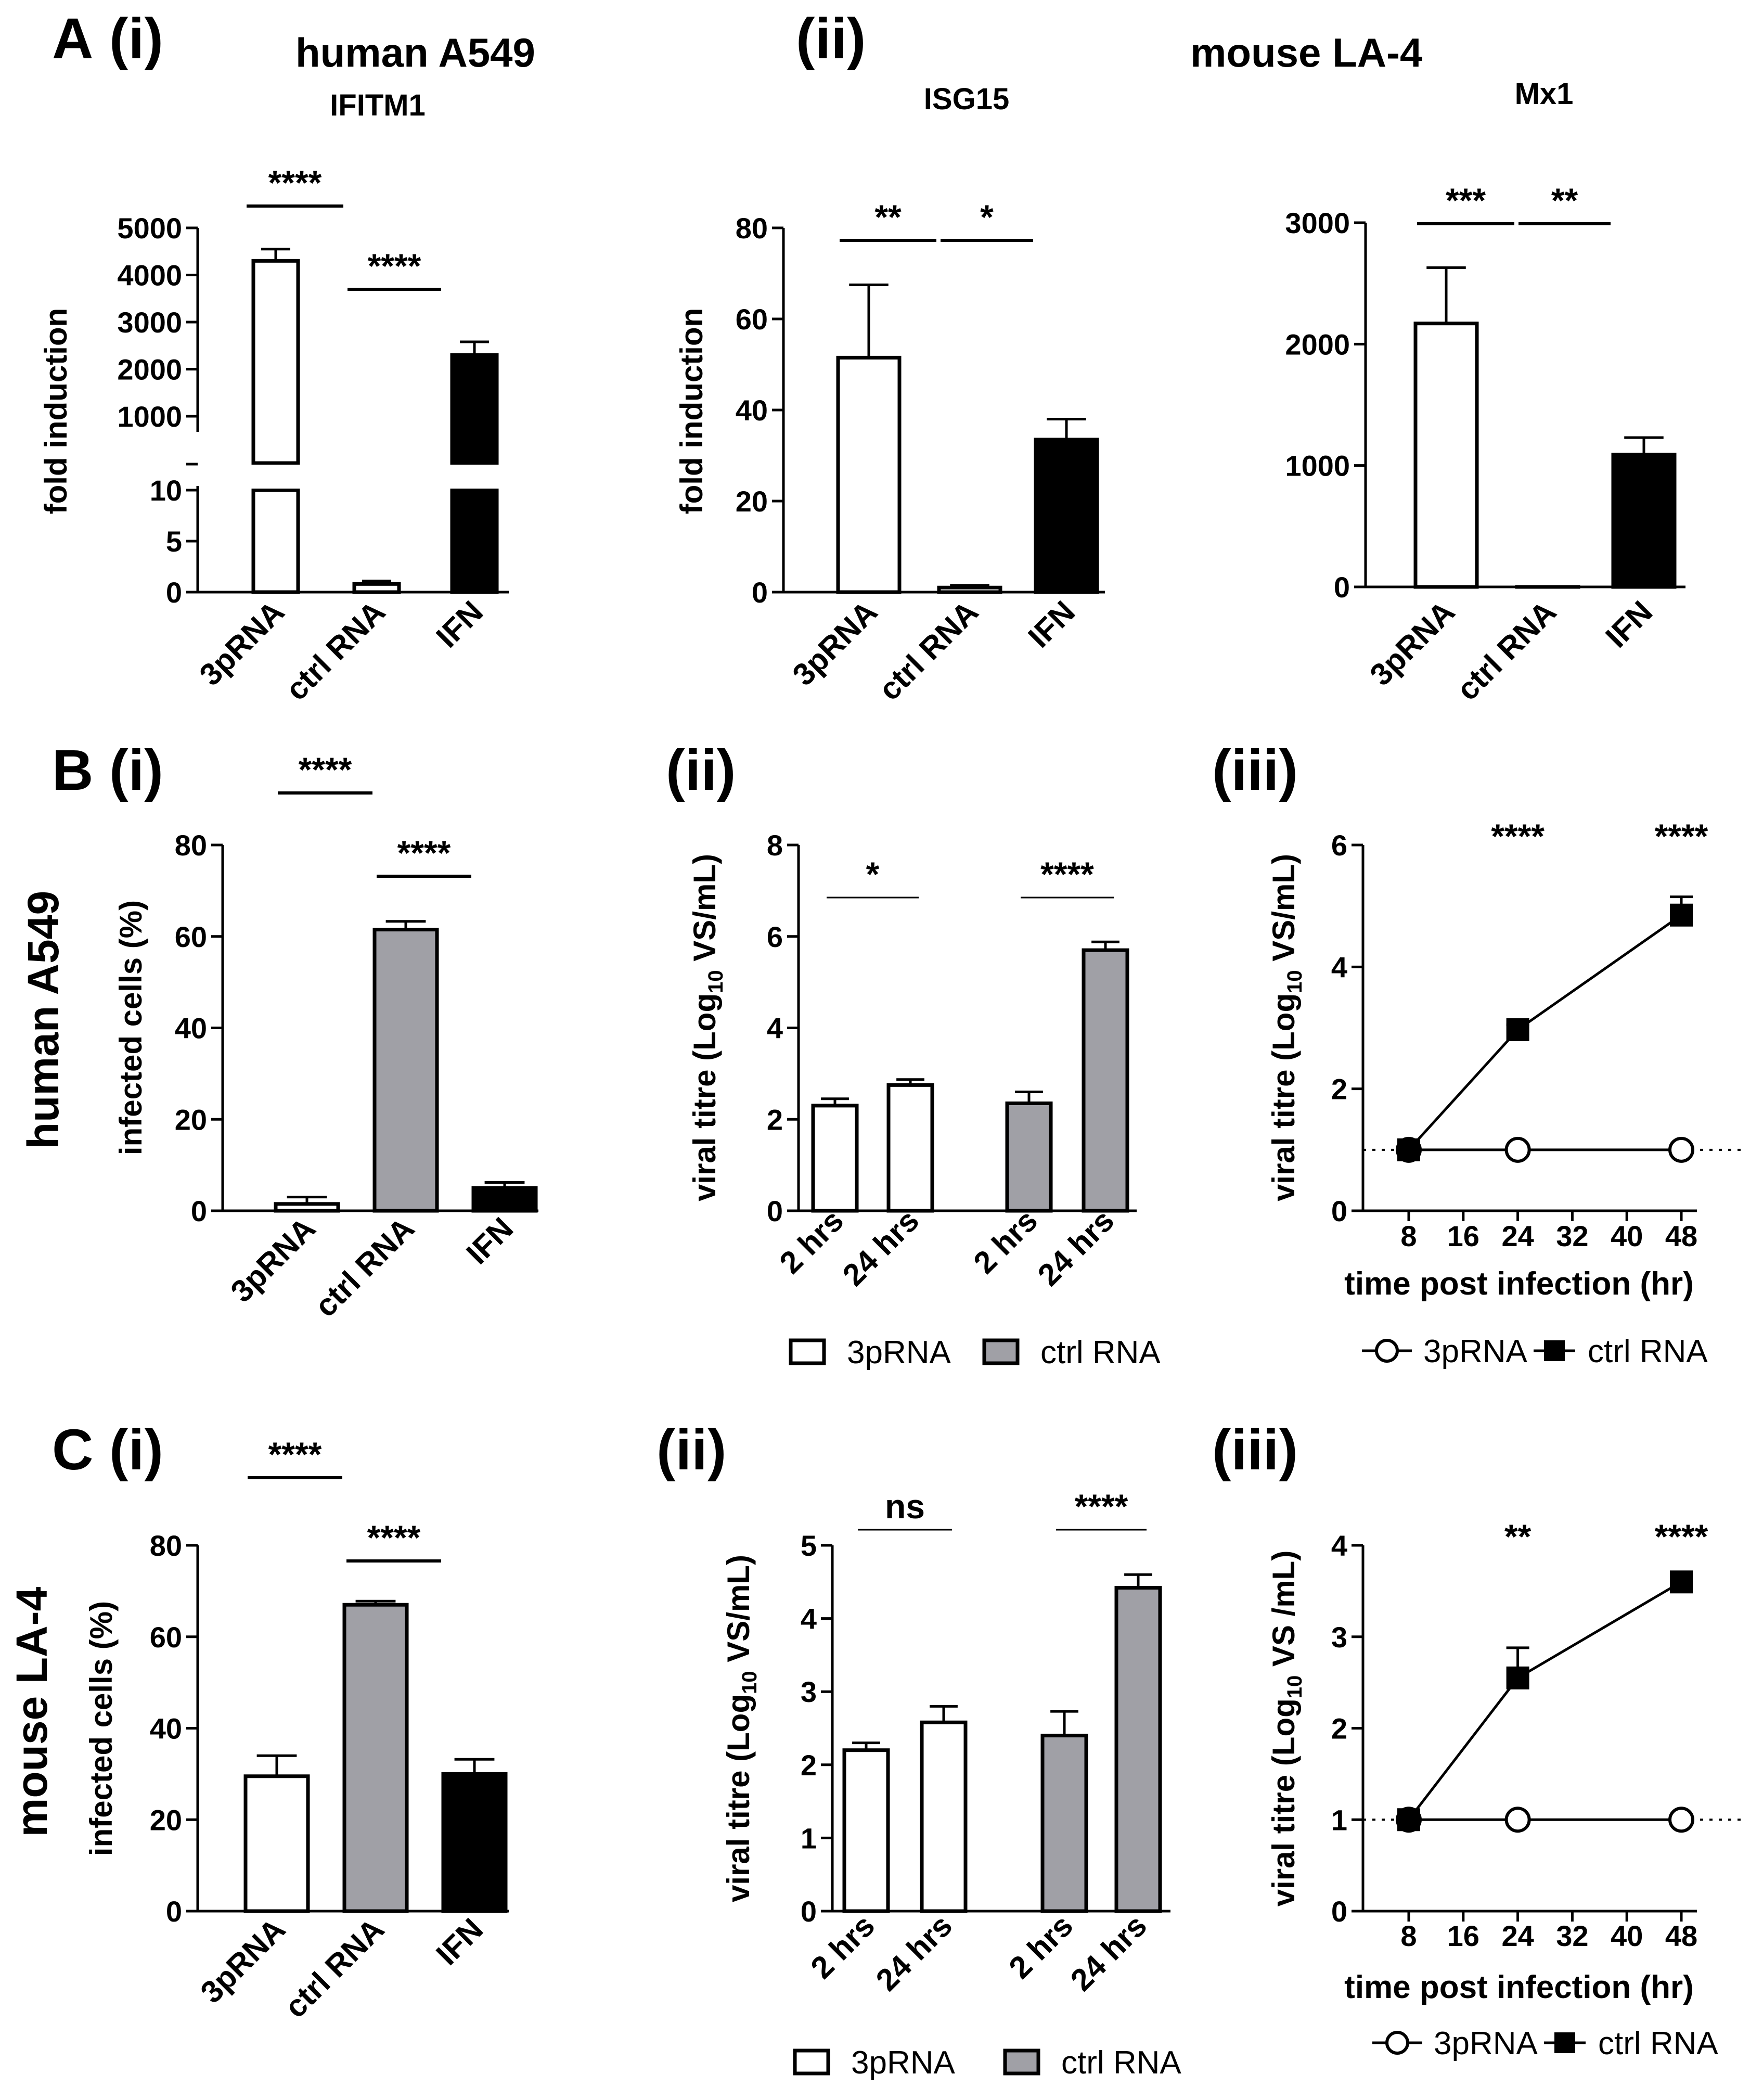 This screenshot has width=1763, height=2100. I want to click on b3-y-tick-label: 6, so click(1339, 846).